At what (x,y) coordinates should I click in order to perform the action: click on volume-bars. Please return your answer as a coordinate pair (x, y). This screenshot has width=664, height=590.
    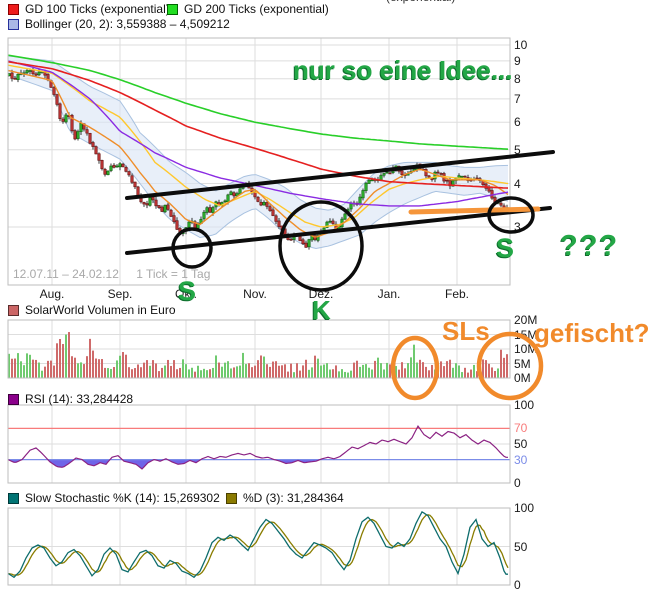
    Looking at the image, I should click on (258, 355).